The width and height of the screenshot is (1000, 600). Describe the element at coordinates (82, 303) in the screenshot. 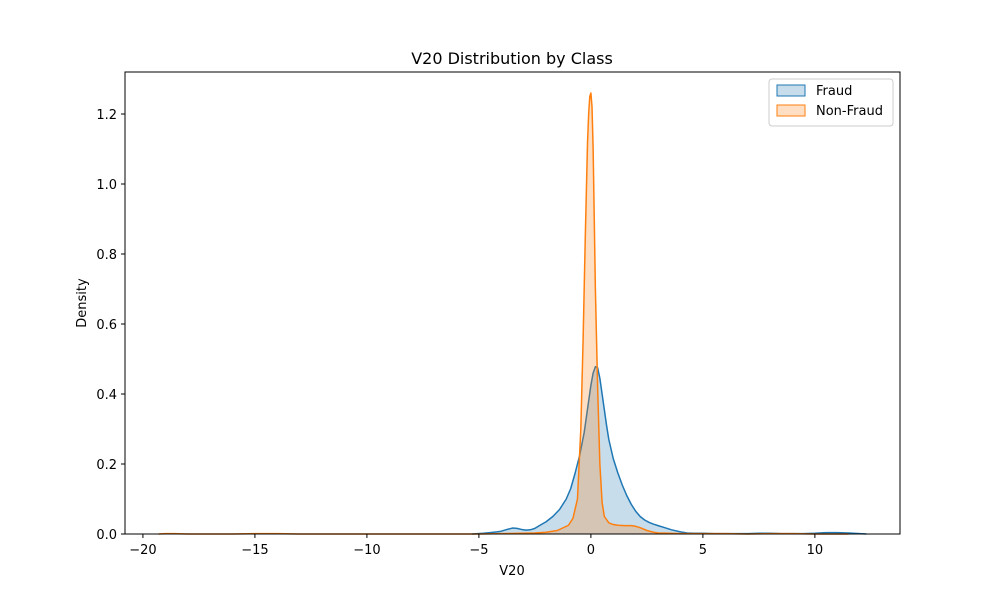

I see `y-axis-label: Density` at that location.